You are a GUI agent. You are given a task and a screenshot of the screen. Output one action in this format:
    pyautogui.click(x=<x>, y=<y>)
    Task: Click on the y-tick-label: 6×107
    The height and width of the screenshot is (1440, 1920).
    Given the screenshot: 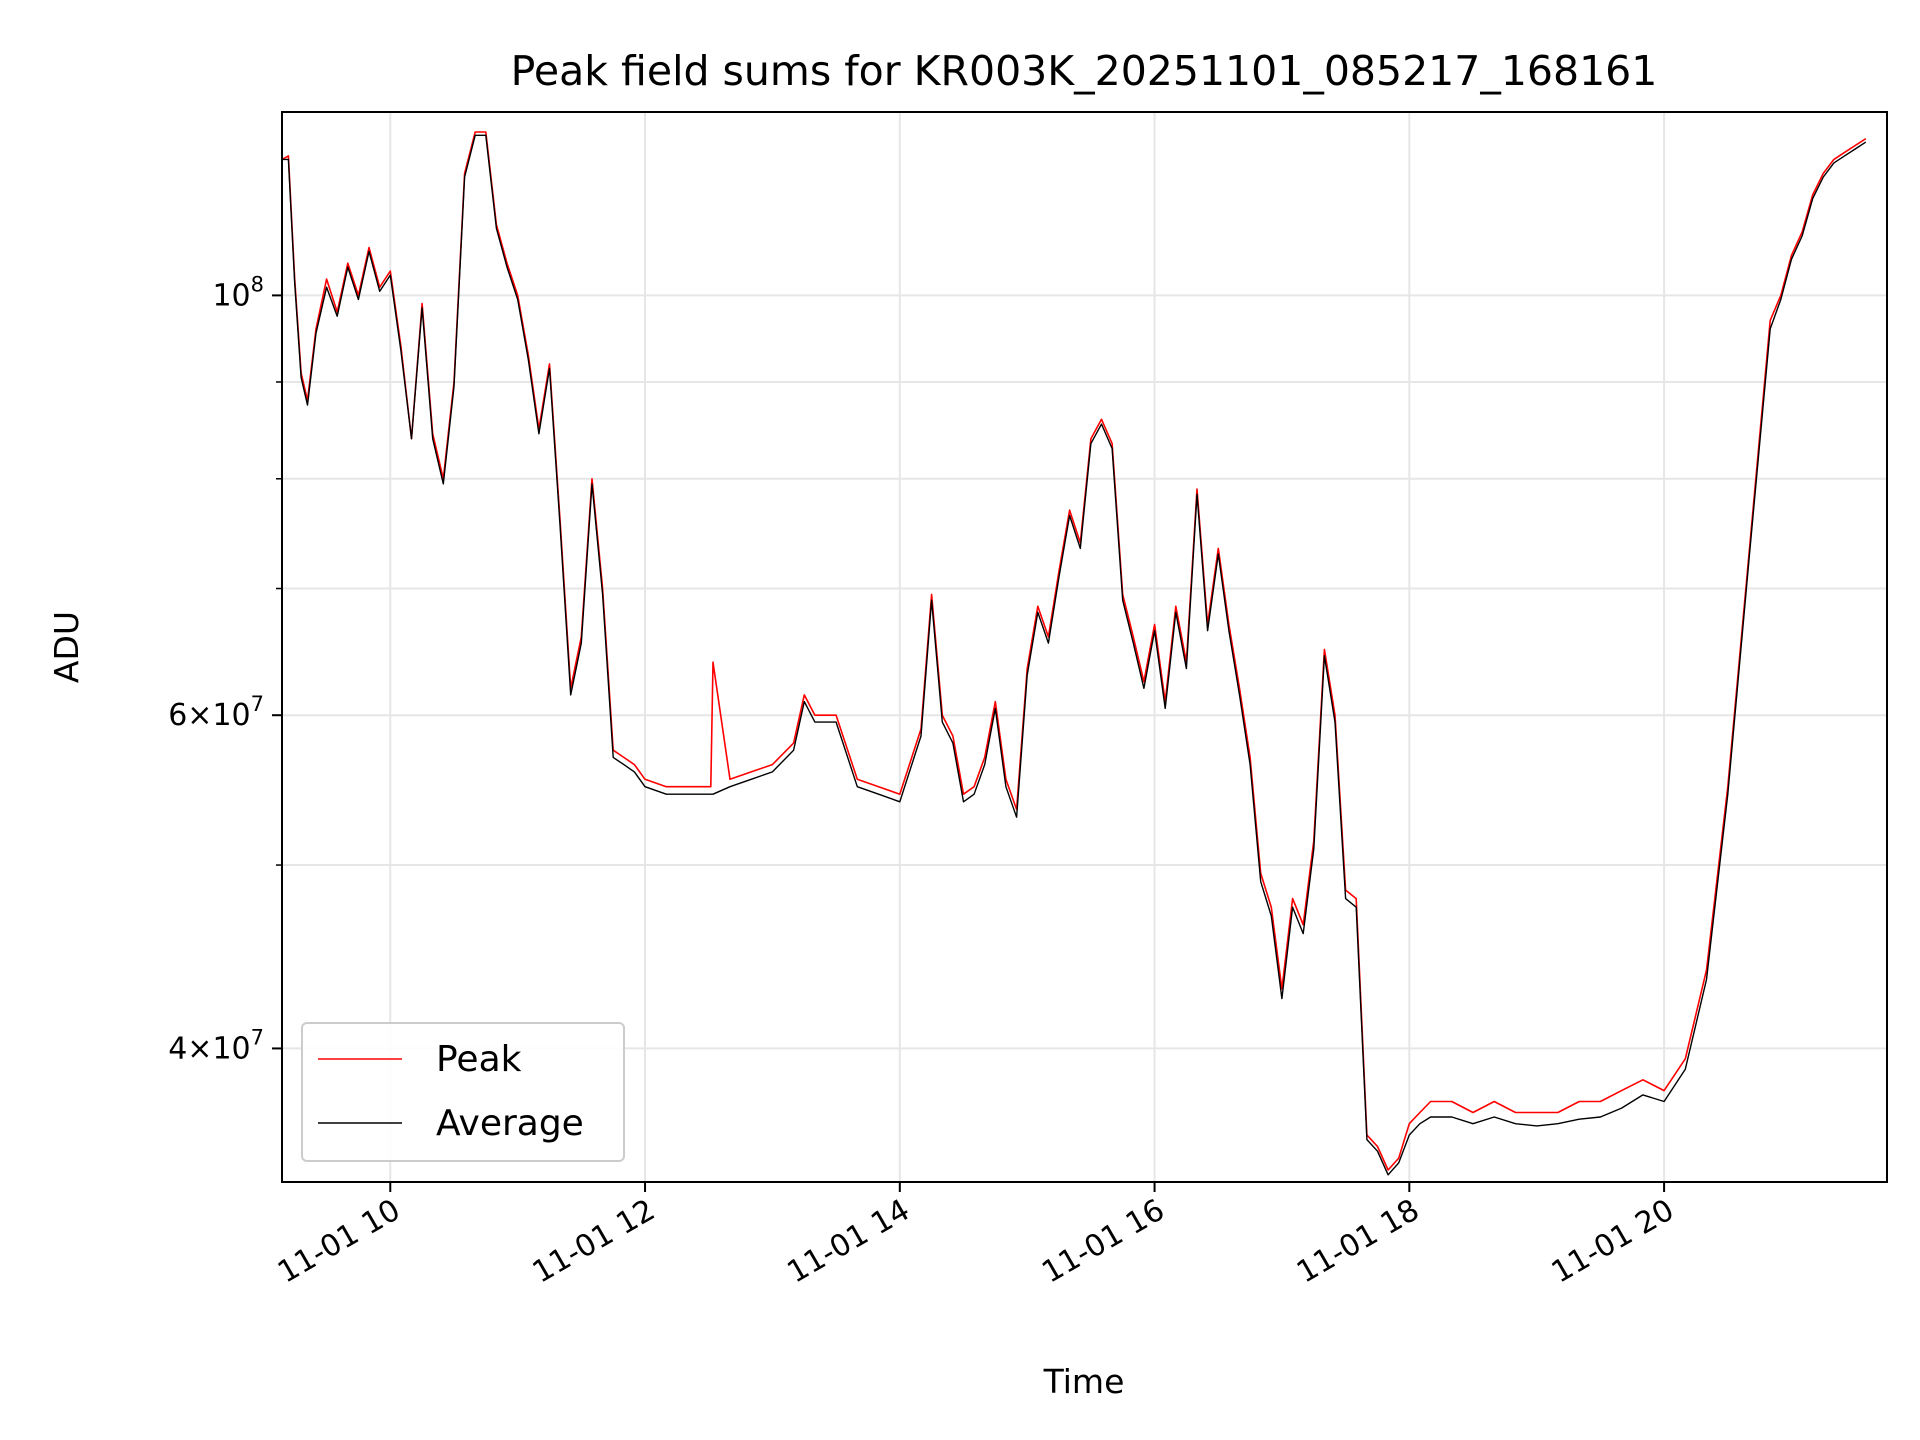 What is the action you would take?
    pyautogui.click(x=216, y=712)
    